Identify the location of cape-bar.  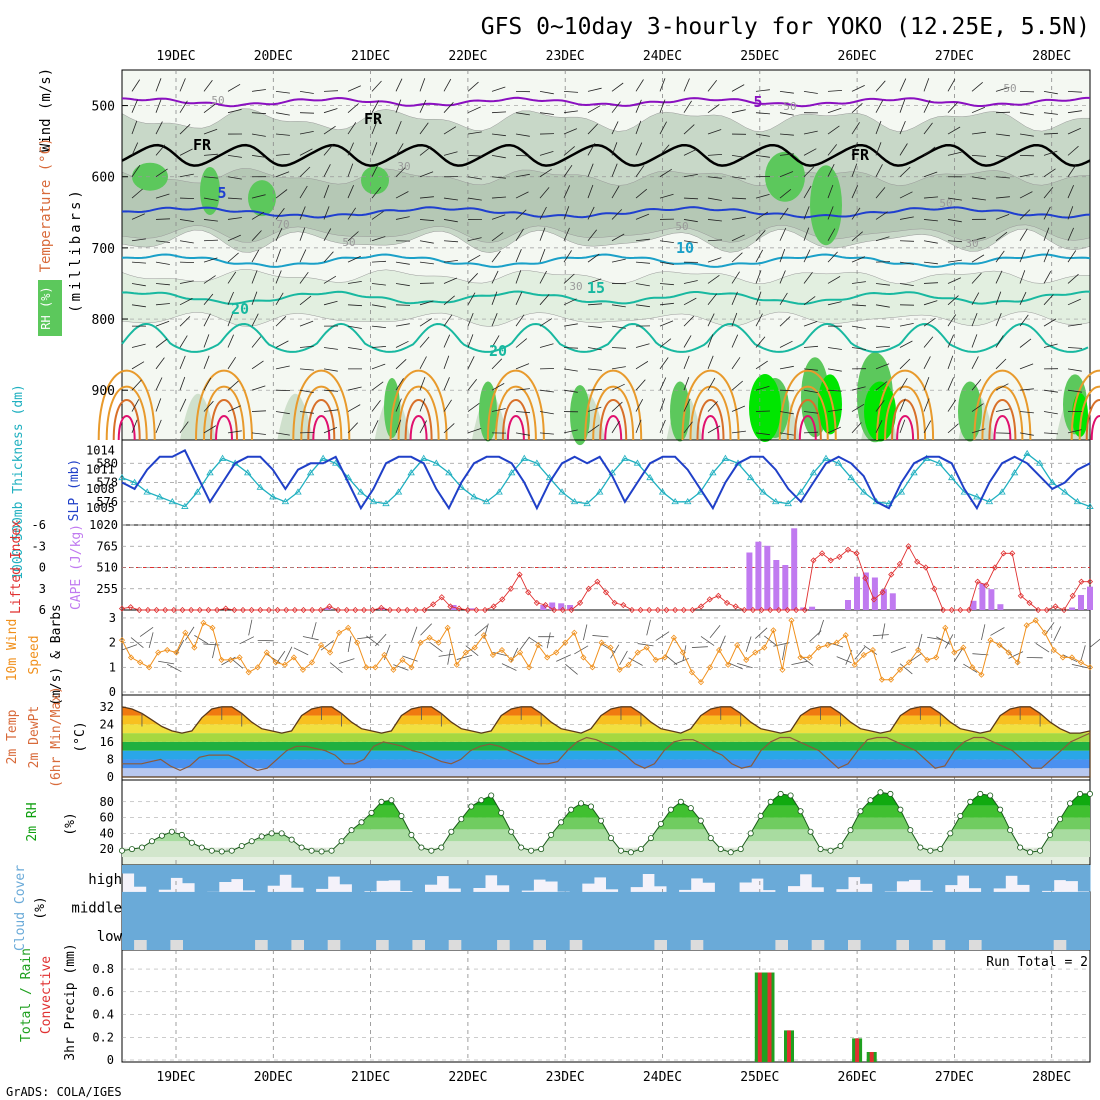
(381, 608).